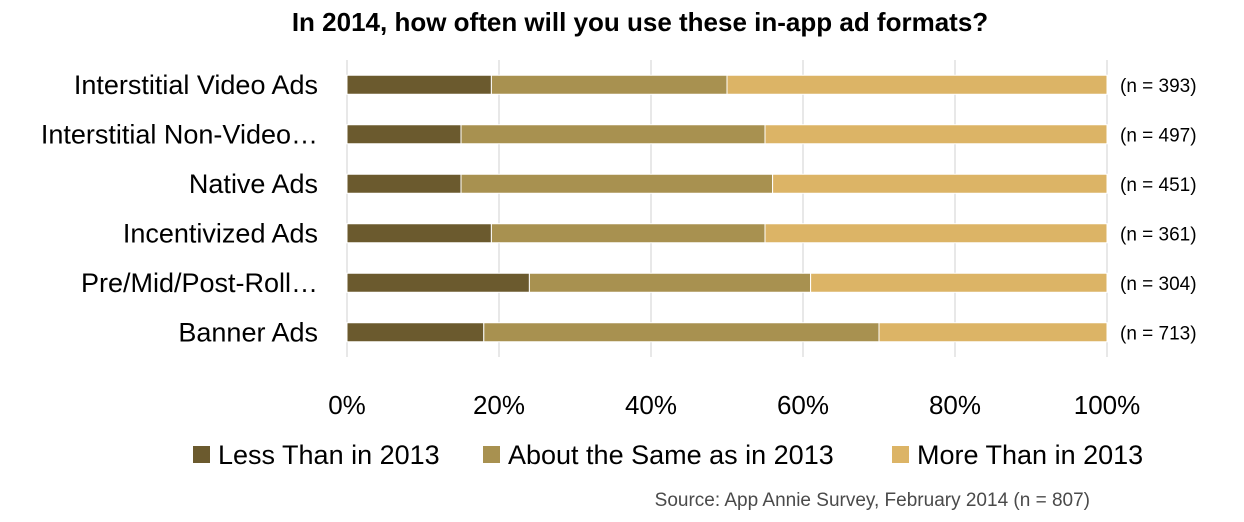  What do you see at coordinates (1107, 405) in the screenshot?
I see `x-tick-label: 100%` at bounding box center [1107, 405].